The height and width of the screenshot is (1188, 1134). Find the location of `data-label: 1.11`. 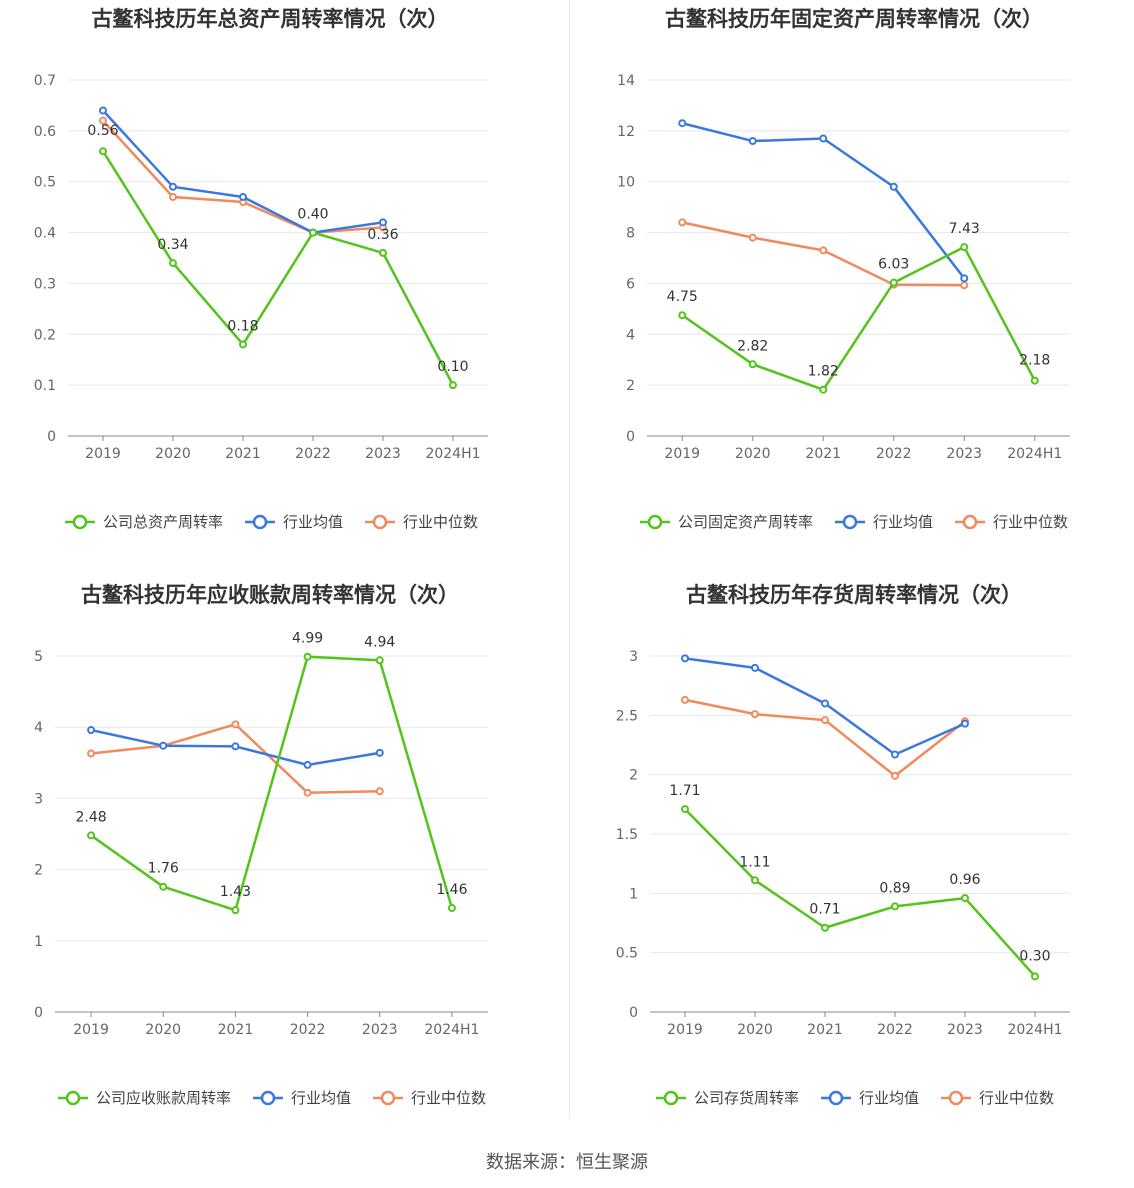

data-label: 1.11 is located at coordinates (754, 862).